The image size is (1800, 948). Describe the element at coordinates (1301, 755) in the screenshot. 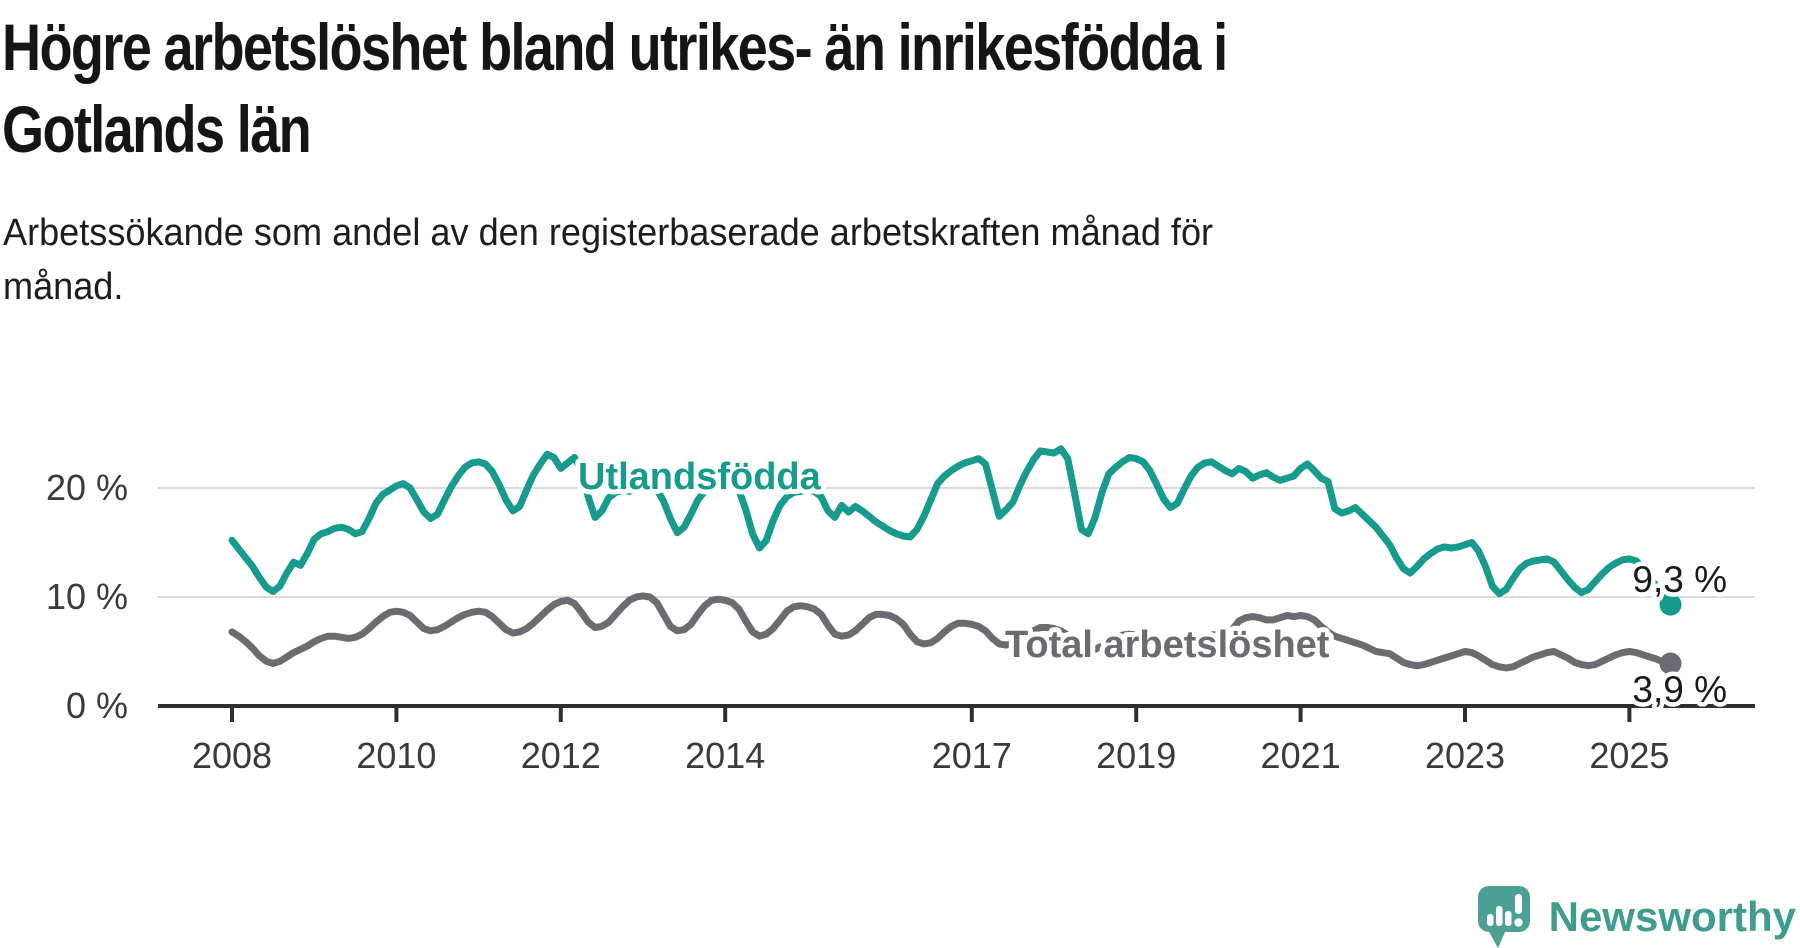

I see `x-axis-label-2021: 2021` at that location.